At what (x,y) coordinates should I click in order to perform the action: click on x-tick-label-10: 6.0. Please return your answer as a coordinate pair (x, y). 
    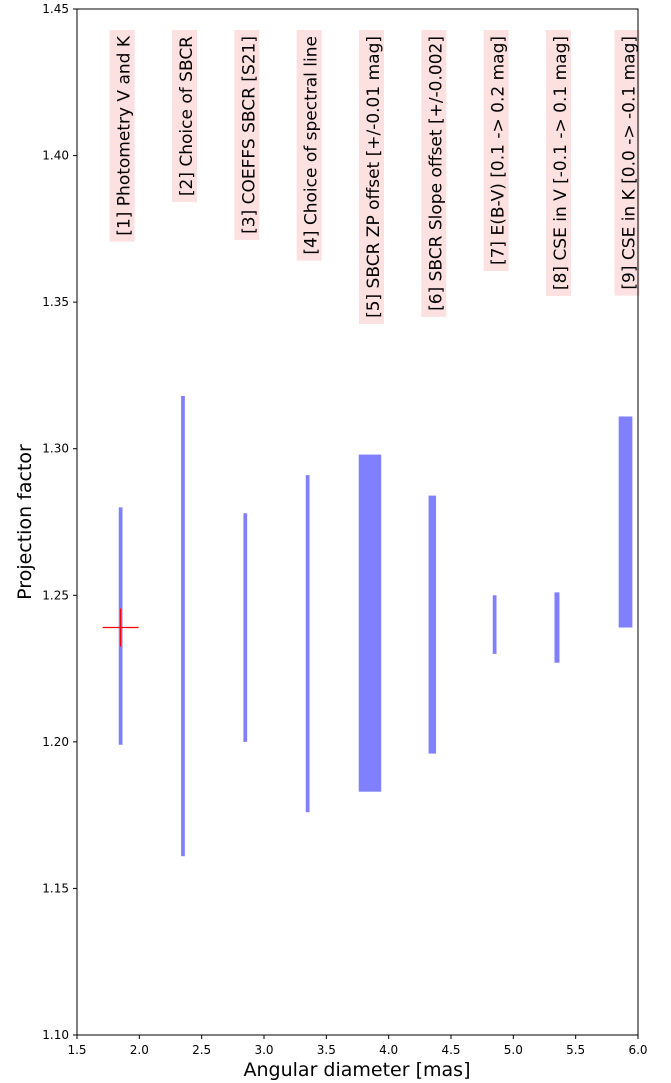
    Looking at the image, I should click on (637, 1050).